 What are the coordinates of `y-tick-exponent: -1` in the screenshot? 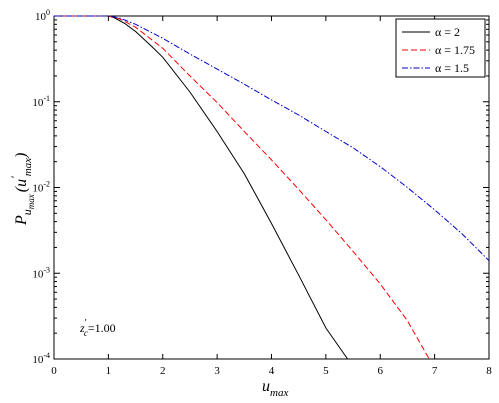 It's located at (46, 98).